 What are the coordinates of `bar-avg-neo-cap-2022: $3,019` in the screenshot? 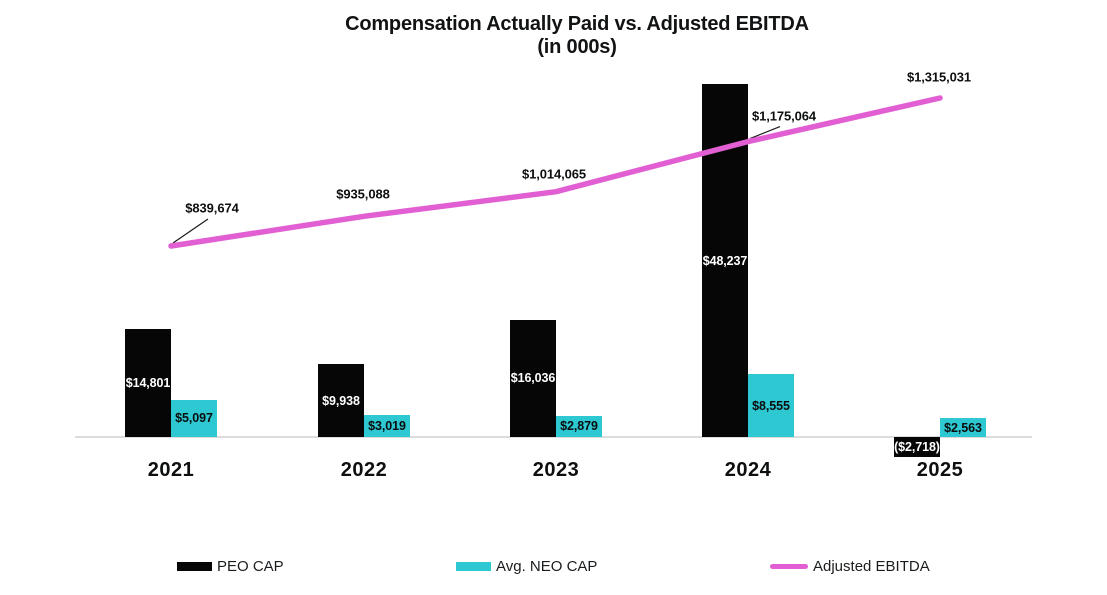 It's located at (387, 425).